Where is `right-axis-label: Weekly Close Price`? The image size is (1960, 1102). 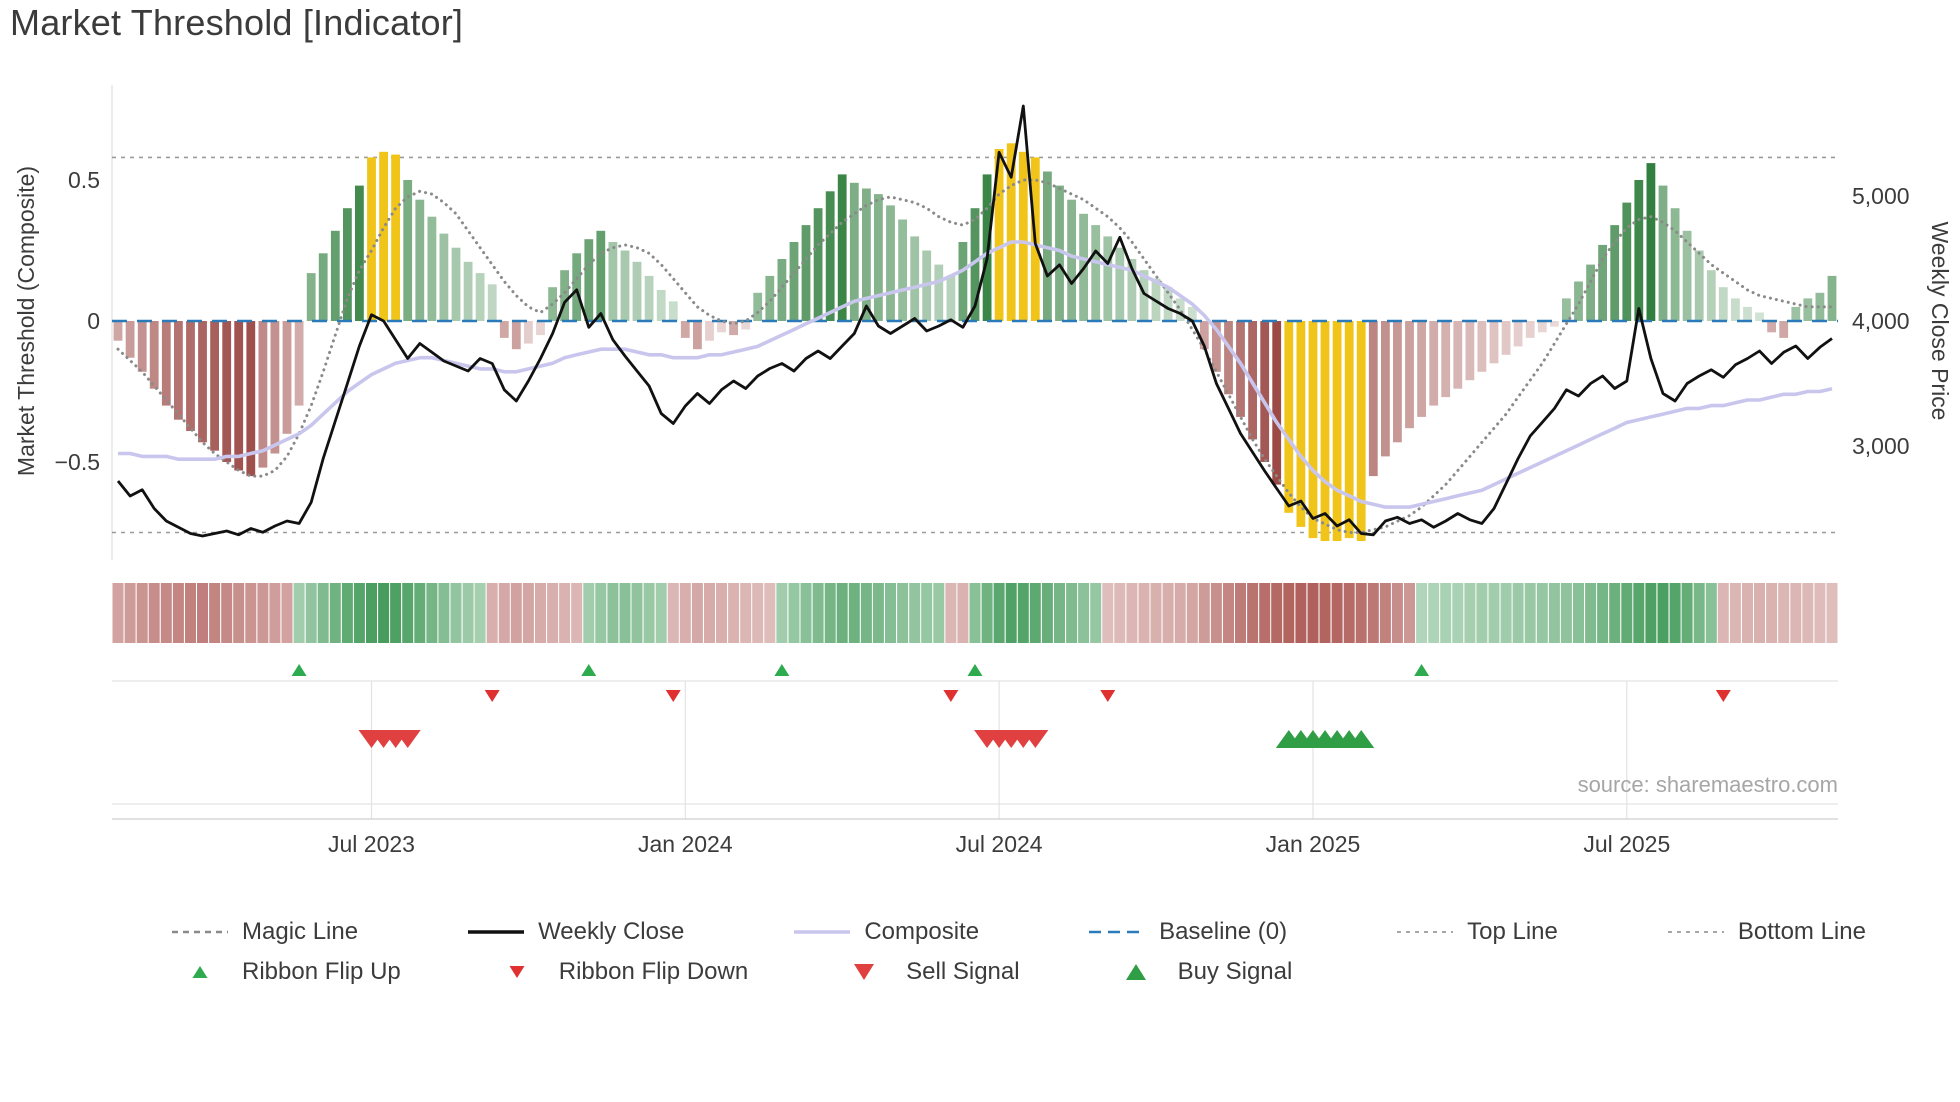 right-axis-label: Weekly Close Price is located at coordinates (1940, 321).